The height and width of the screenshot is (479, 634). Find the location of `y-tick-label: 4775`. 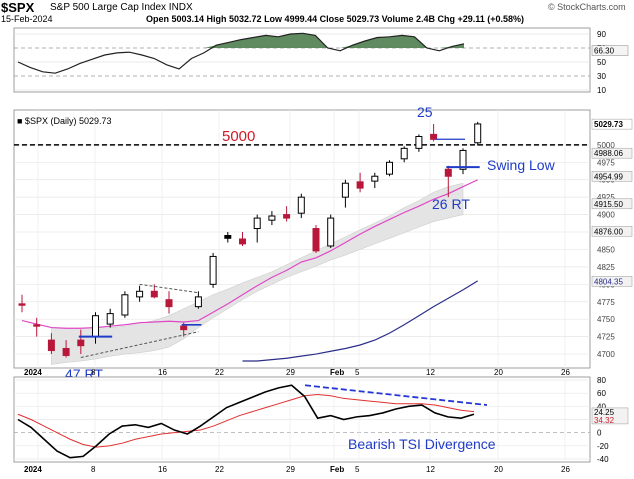

y-tick-label: 4775 is located at coordinates (606, 302).